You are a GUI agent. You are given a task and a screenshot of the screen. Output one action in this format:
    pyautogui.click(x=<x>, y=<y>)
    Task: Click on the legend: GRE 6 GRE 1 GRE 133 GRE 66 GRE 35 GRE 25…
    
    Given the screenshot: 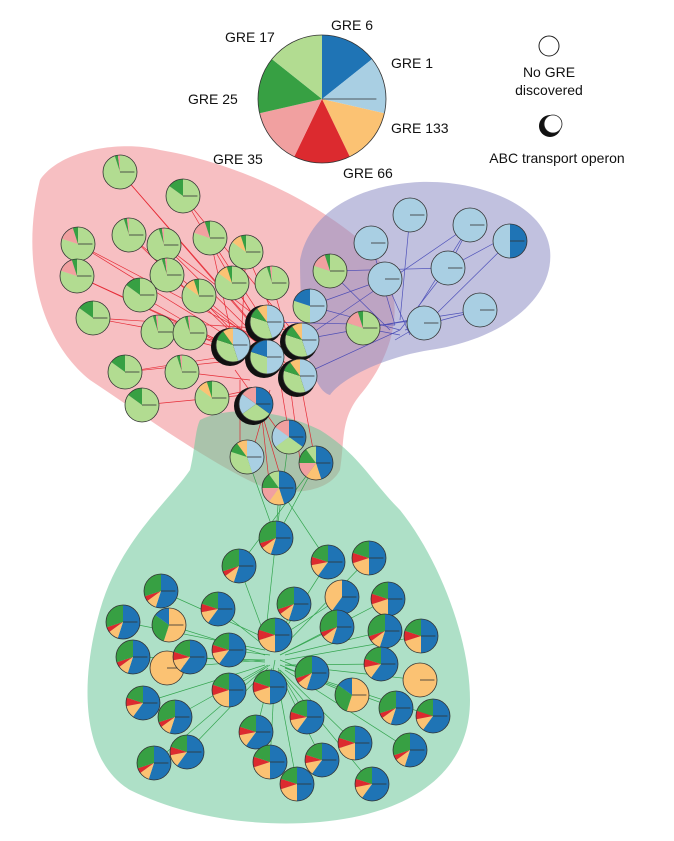 What is the action you would take?
    pyautogui.click(x=406, y=99)
    